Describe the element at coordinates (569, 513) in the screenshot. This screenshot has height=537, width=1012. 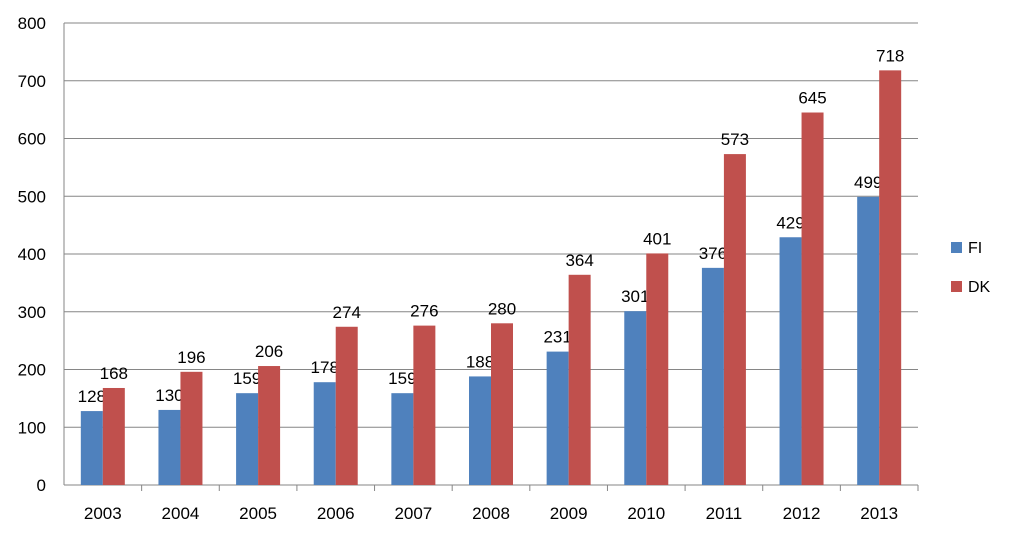
I see `x-tick-label: 2009` at that location.